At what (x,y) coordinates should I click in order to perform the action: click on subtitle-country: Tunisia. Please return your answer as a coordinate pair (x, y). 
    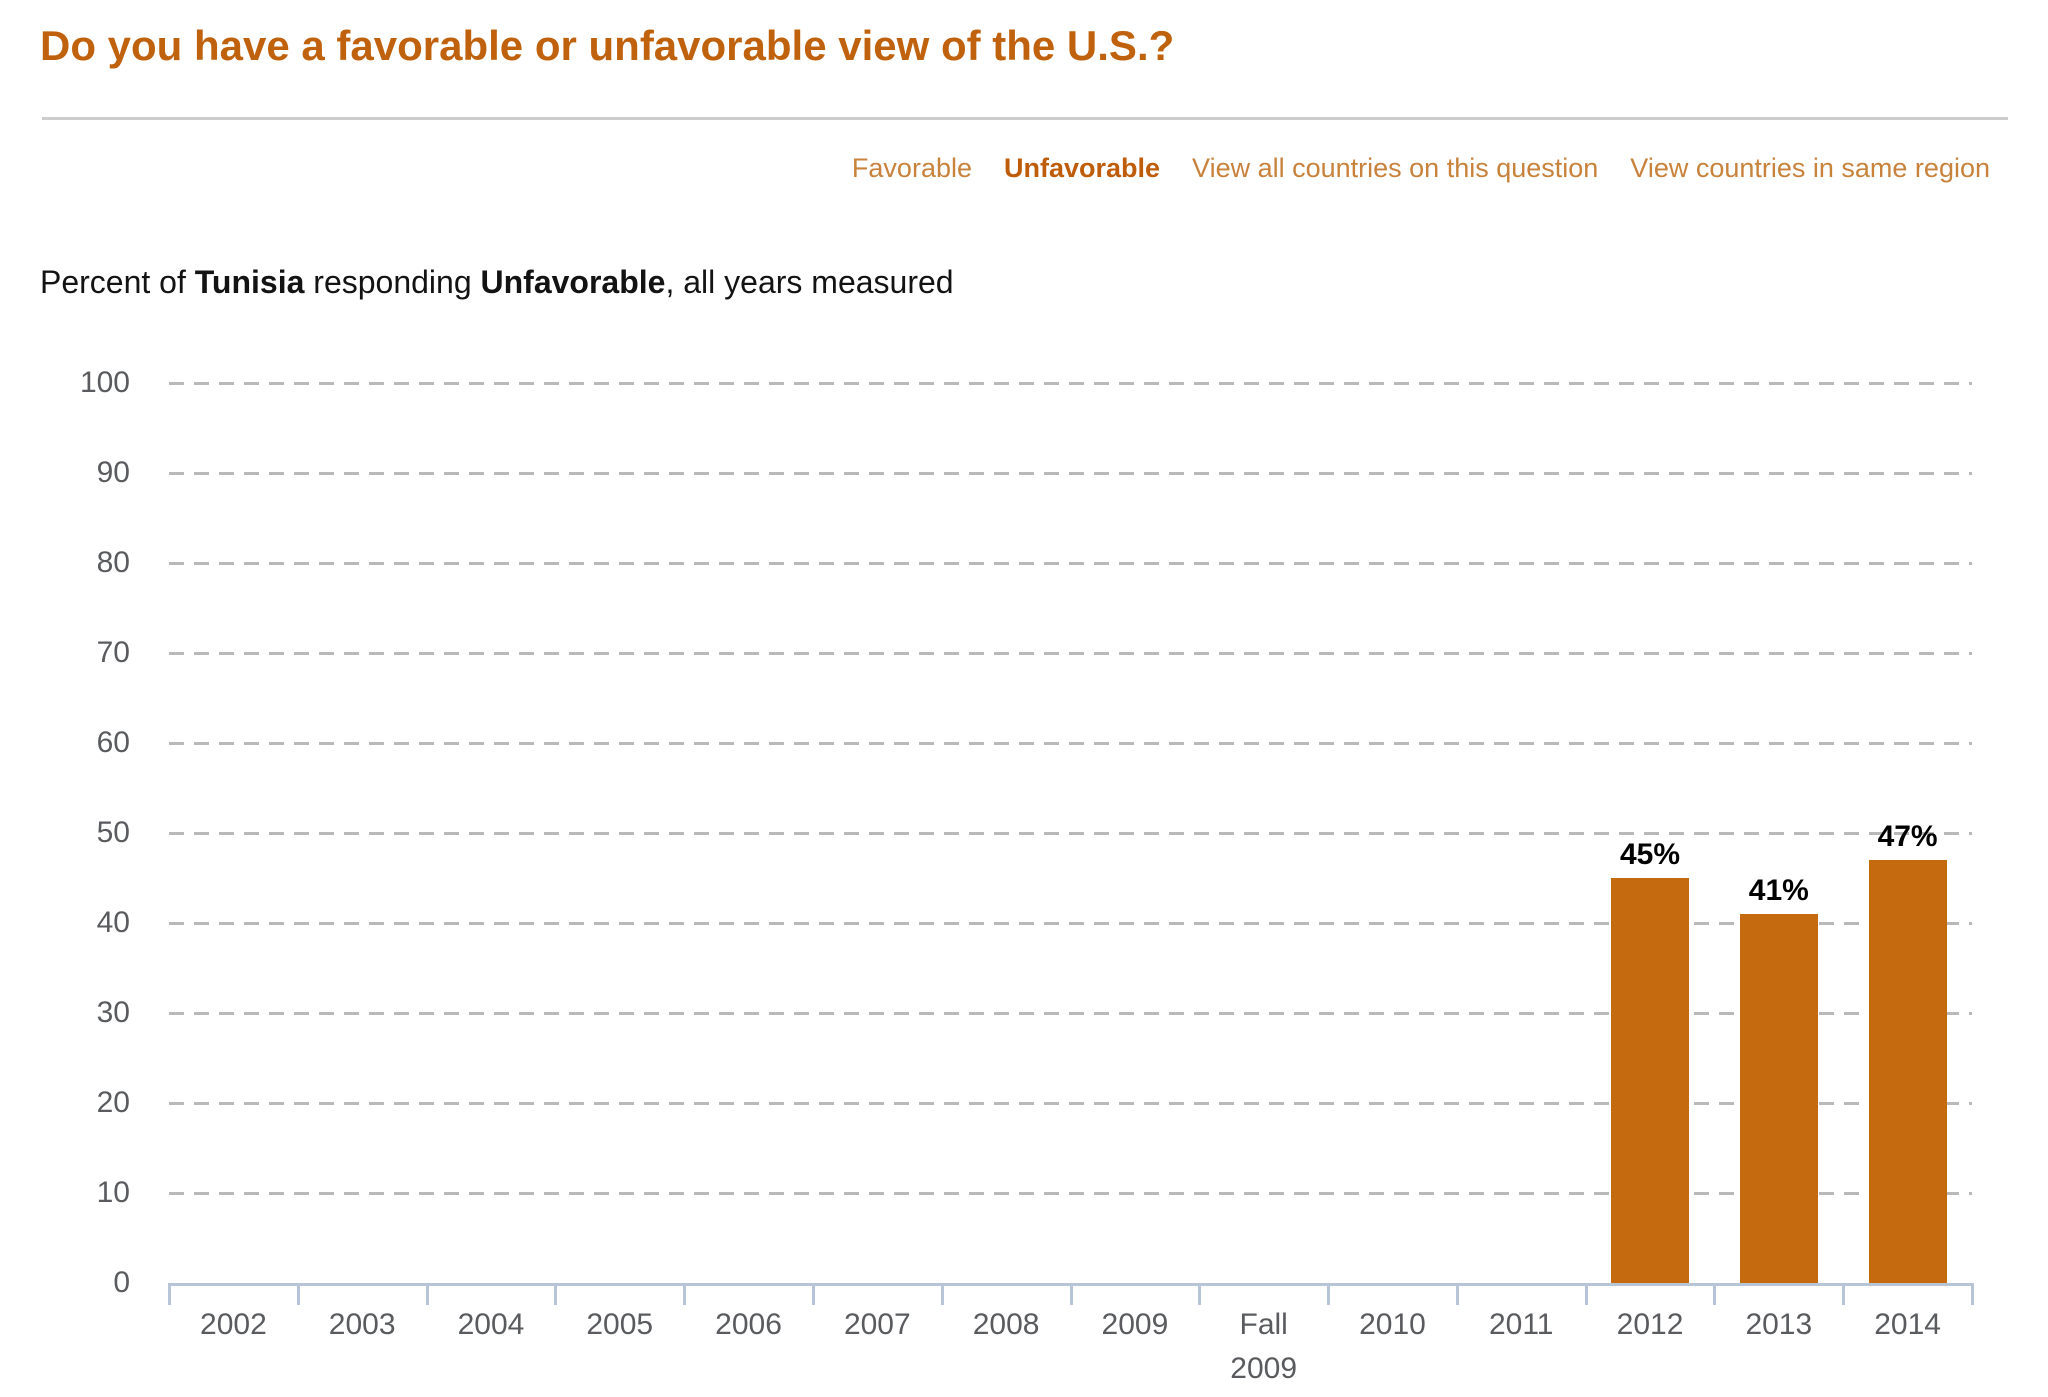
    Looking at the image, I should click on (249, 282).